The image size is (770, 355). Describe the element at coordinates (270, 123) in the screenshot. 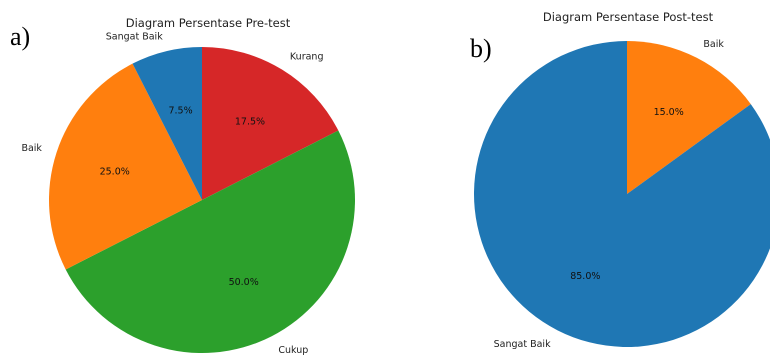

I see `pie-slice-kurang` at that location.